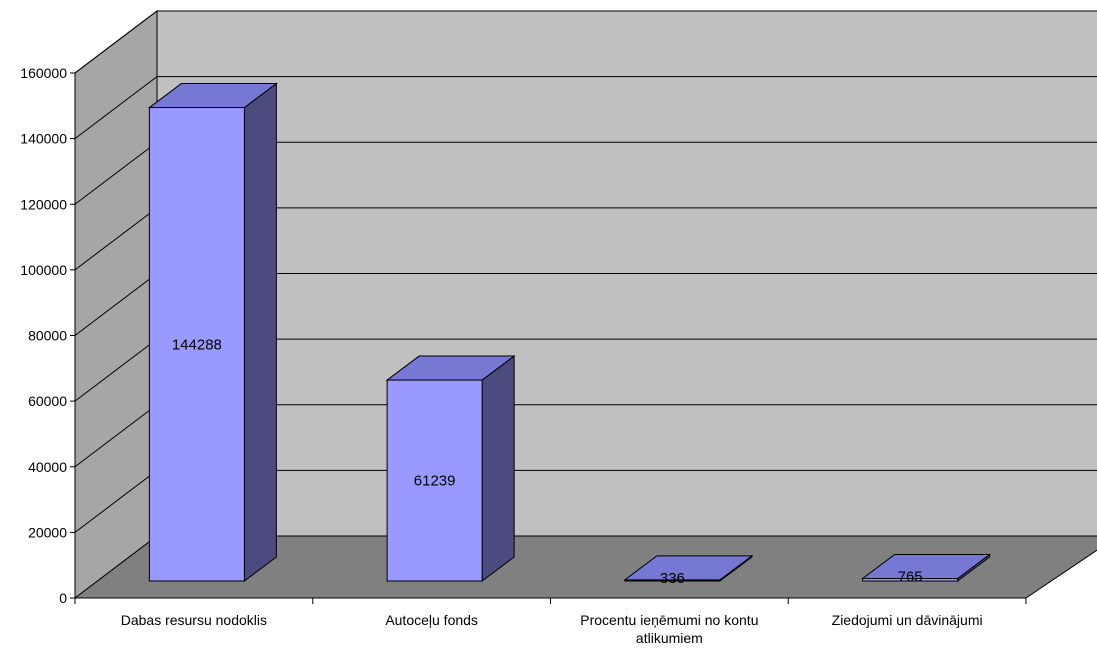  I want to click on y-tick-label: 60000, so click(47, 401).